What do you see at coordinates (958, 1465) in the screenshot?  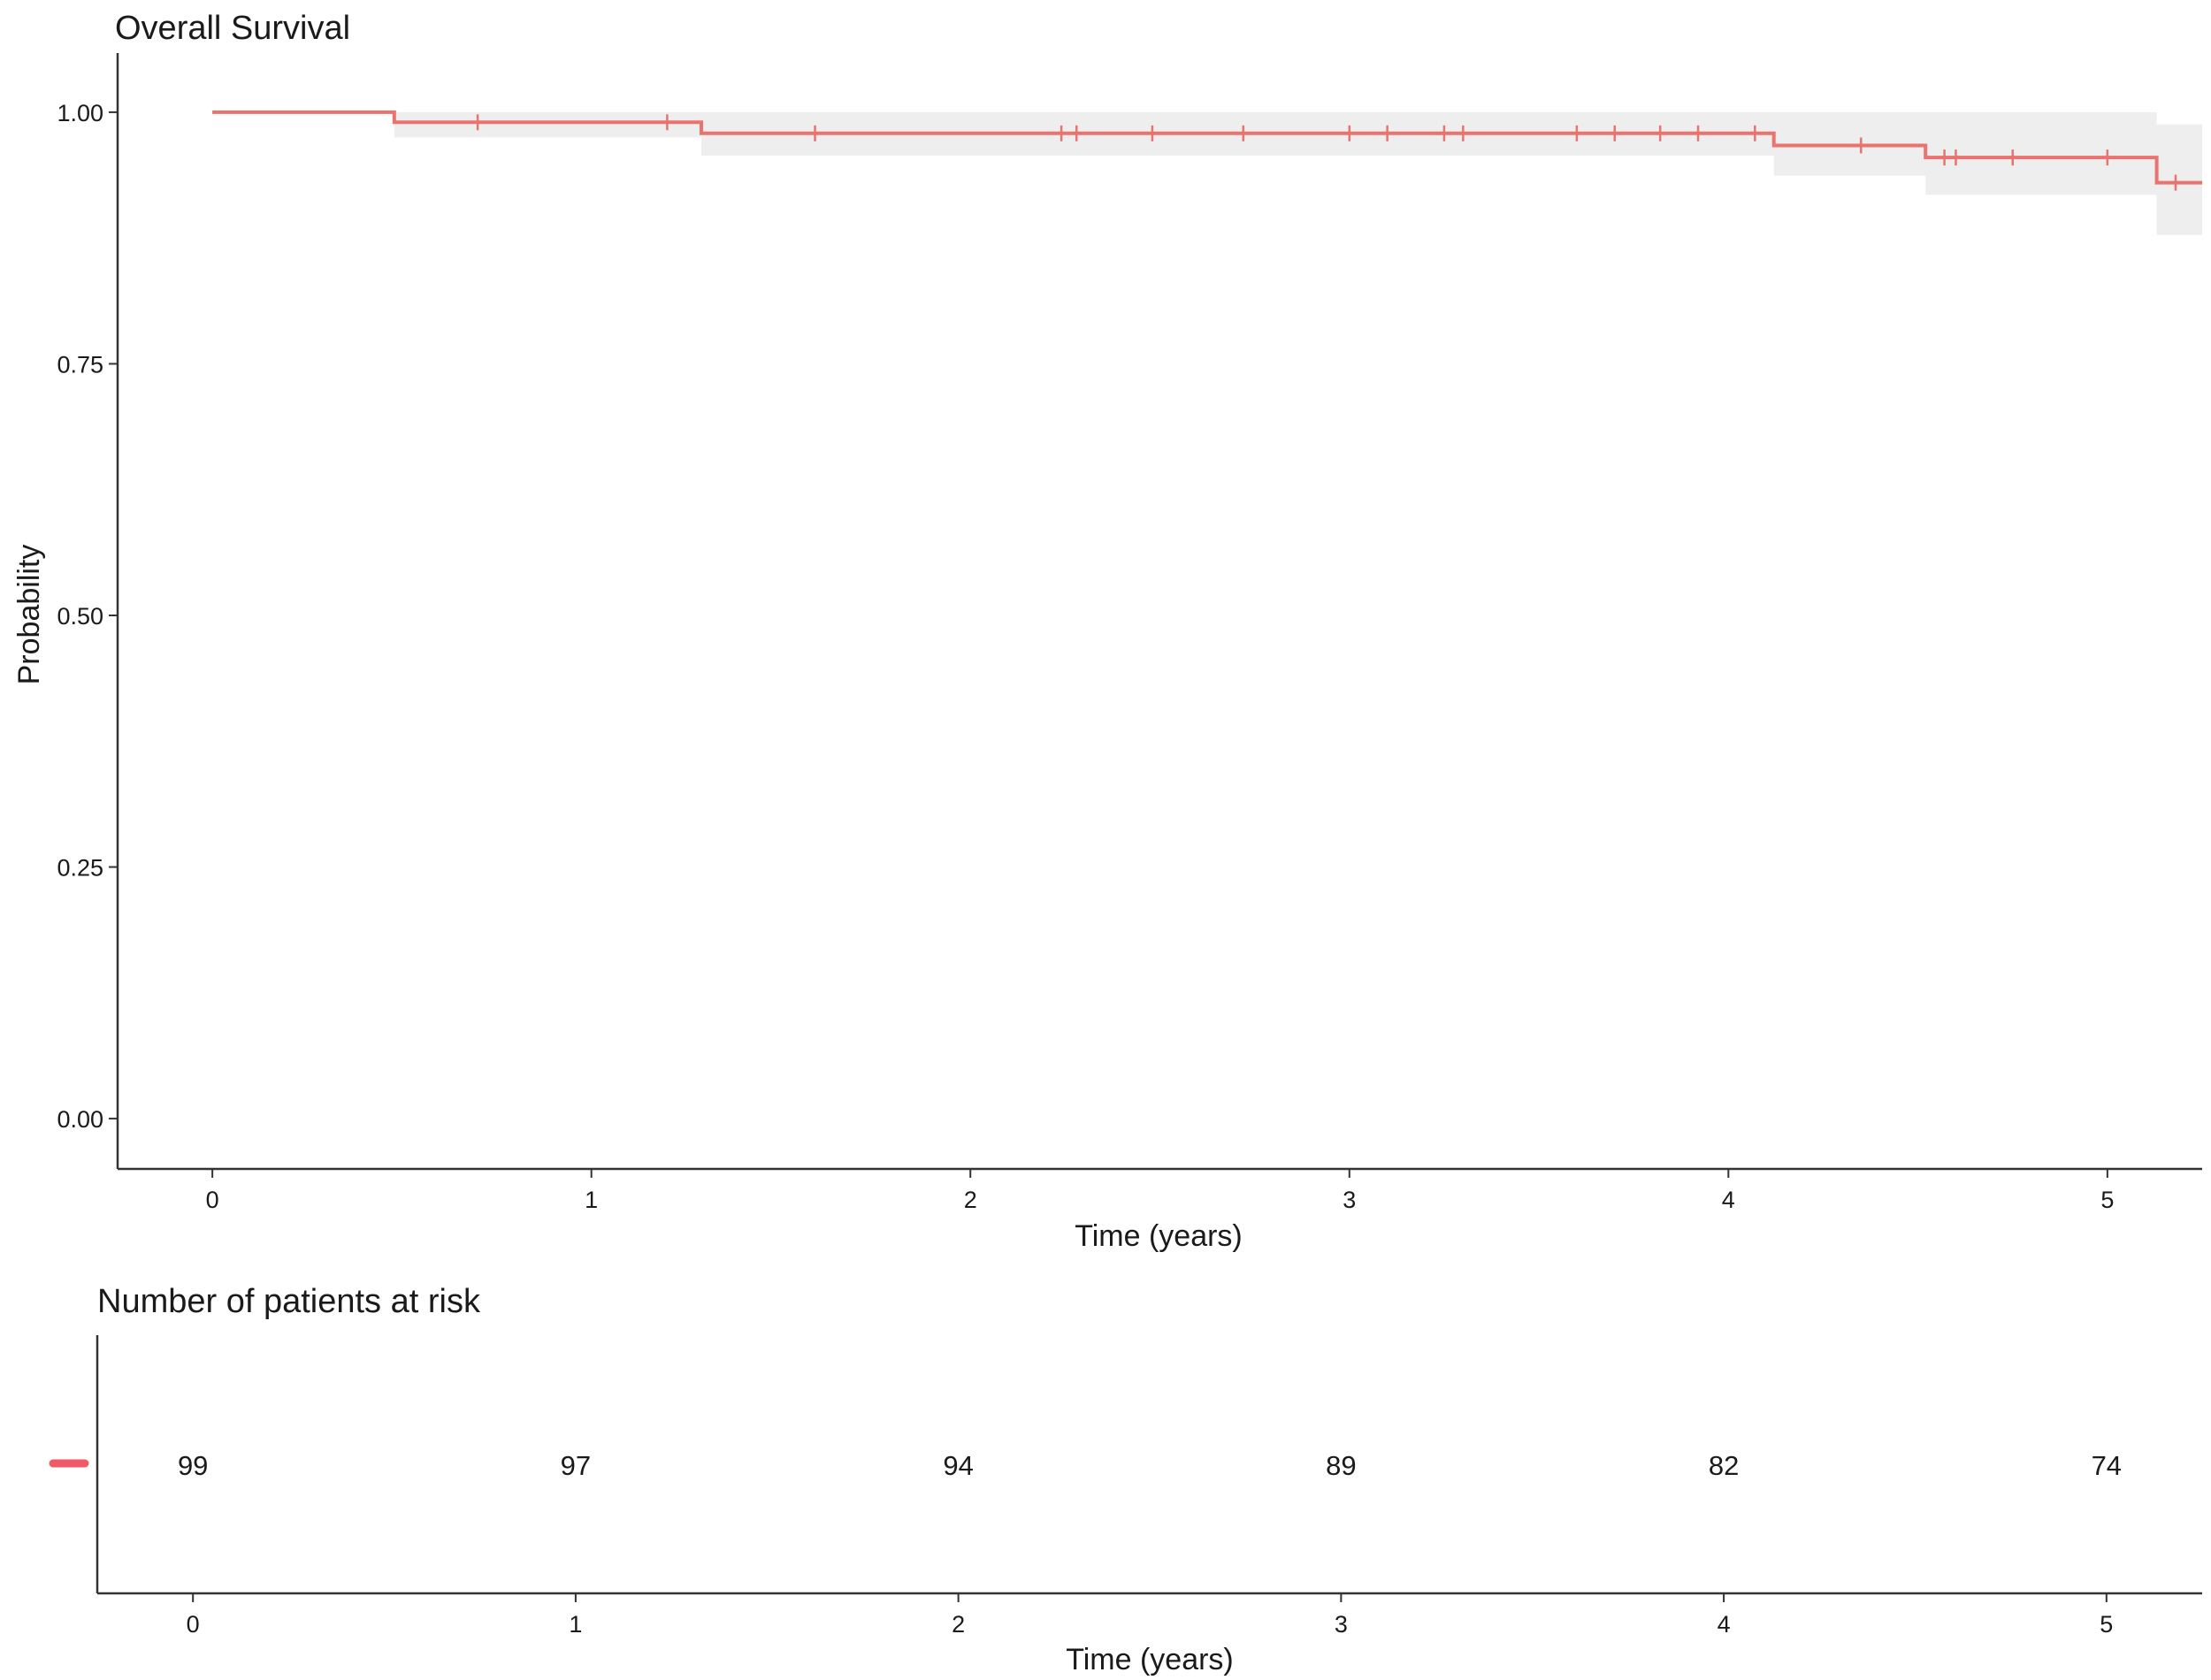 I see `risk-value: 94` at bounding box center [958, 1465].